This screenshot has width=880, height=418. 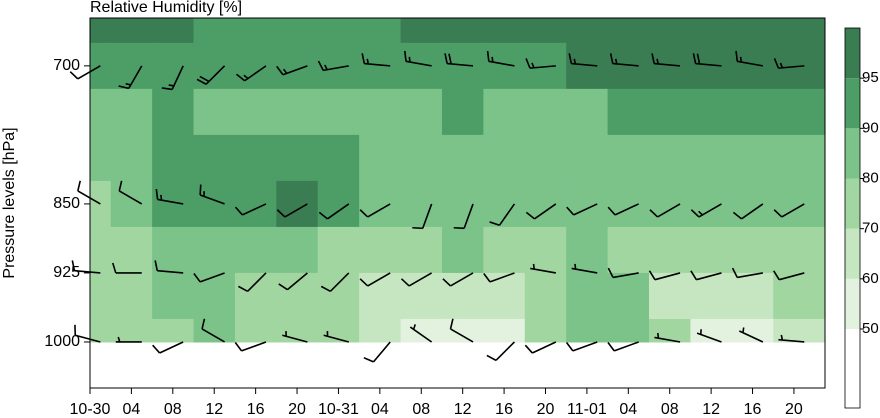 What do you see at coordinates (870, 177) in the screenshot?
I see `colorbar-label: 80` at bounding box center [870, 177].